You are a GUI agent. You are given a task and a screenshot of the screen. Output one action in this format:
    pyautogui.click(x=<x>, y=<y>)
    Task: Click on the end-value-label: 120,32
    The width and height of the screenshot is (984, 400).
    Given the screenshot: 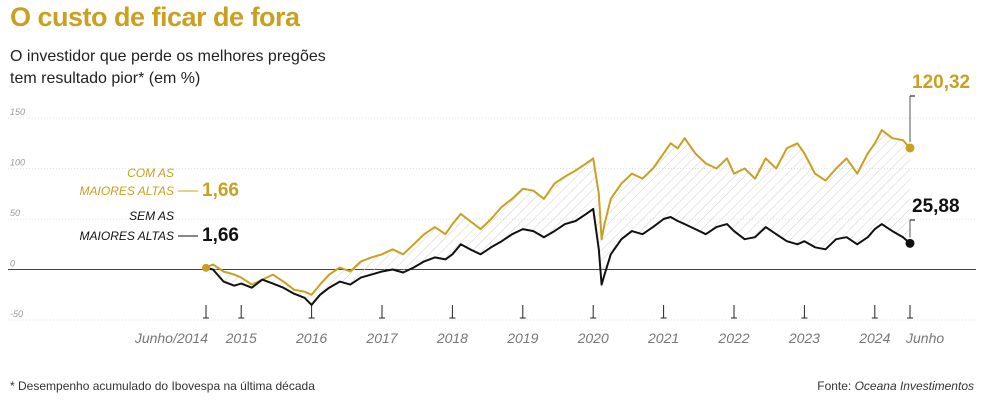 What is the action you would take?
    pyautogui.click(x=941, y=82)
    